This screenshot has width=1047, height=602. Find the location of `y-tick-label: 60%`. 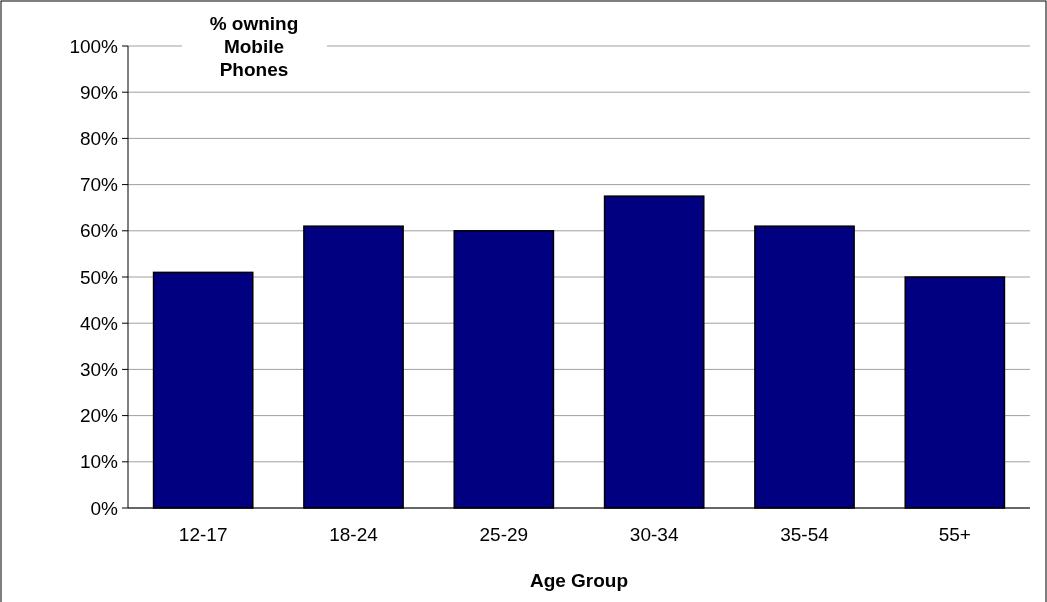

y-tick-label: 60% is located at coordinates (99, 231).